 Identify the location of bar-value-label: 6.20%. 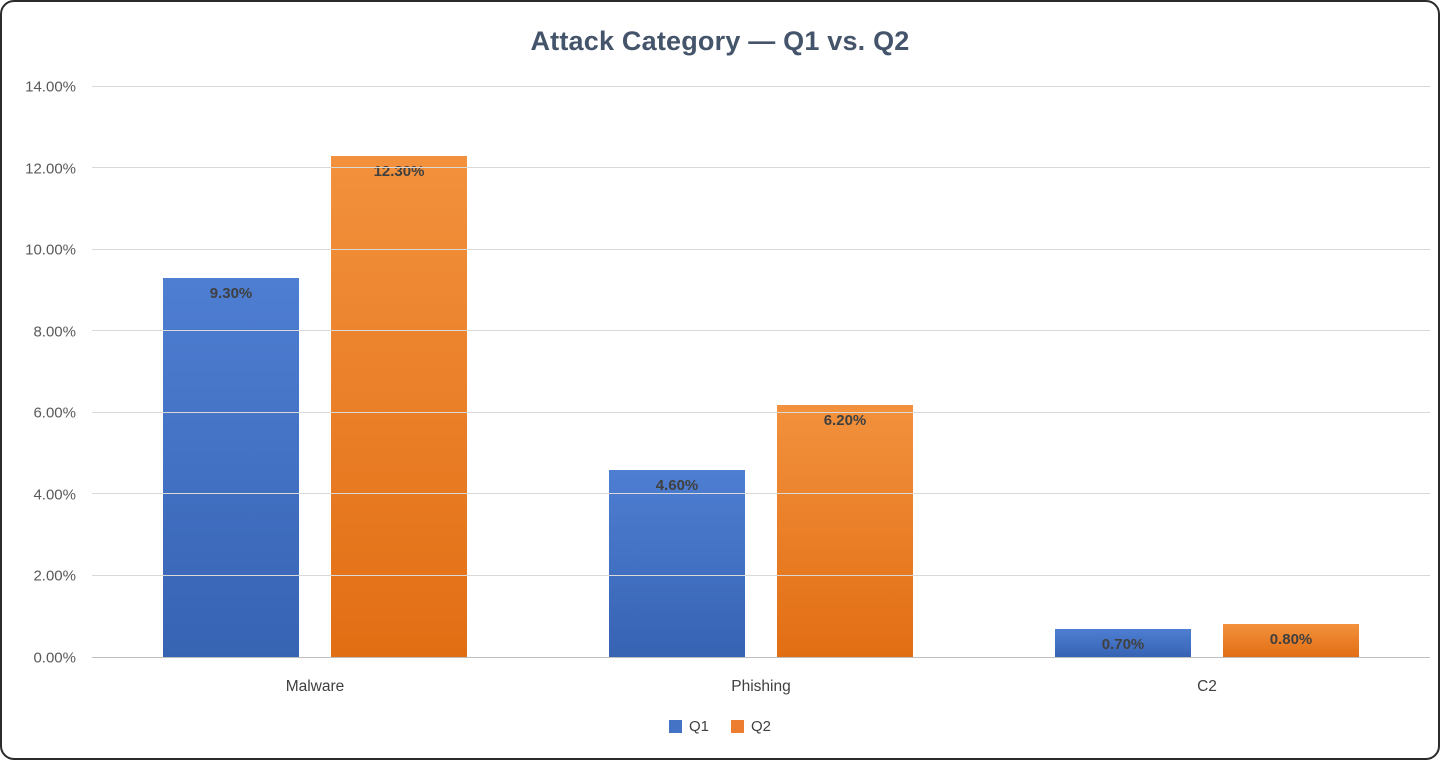
(845, 420).